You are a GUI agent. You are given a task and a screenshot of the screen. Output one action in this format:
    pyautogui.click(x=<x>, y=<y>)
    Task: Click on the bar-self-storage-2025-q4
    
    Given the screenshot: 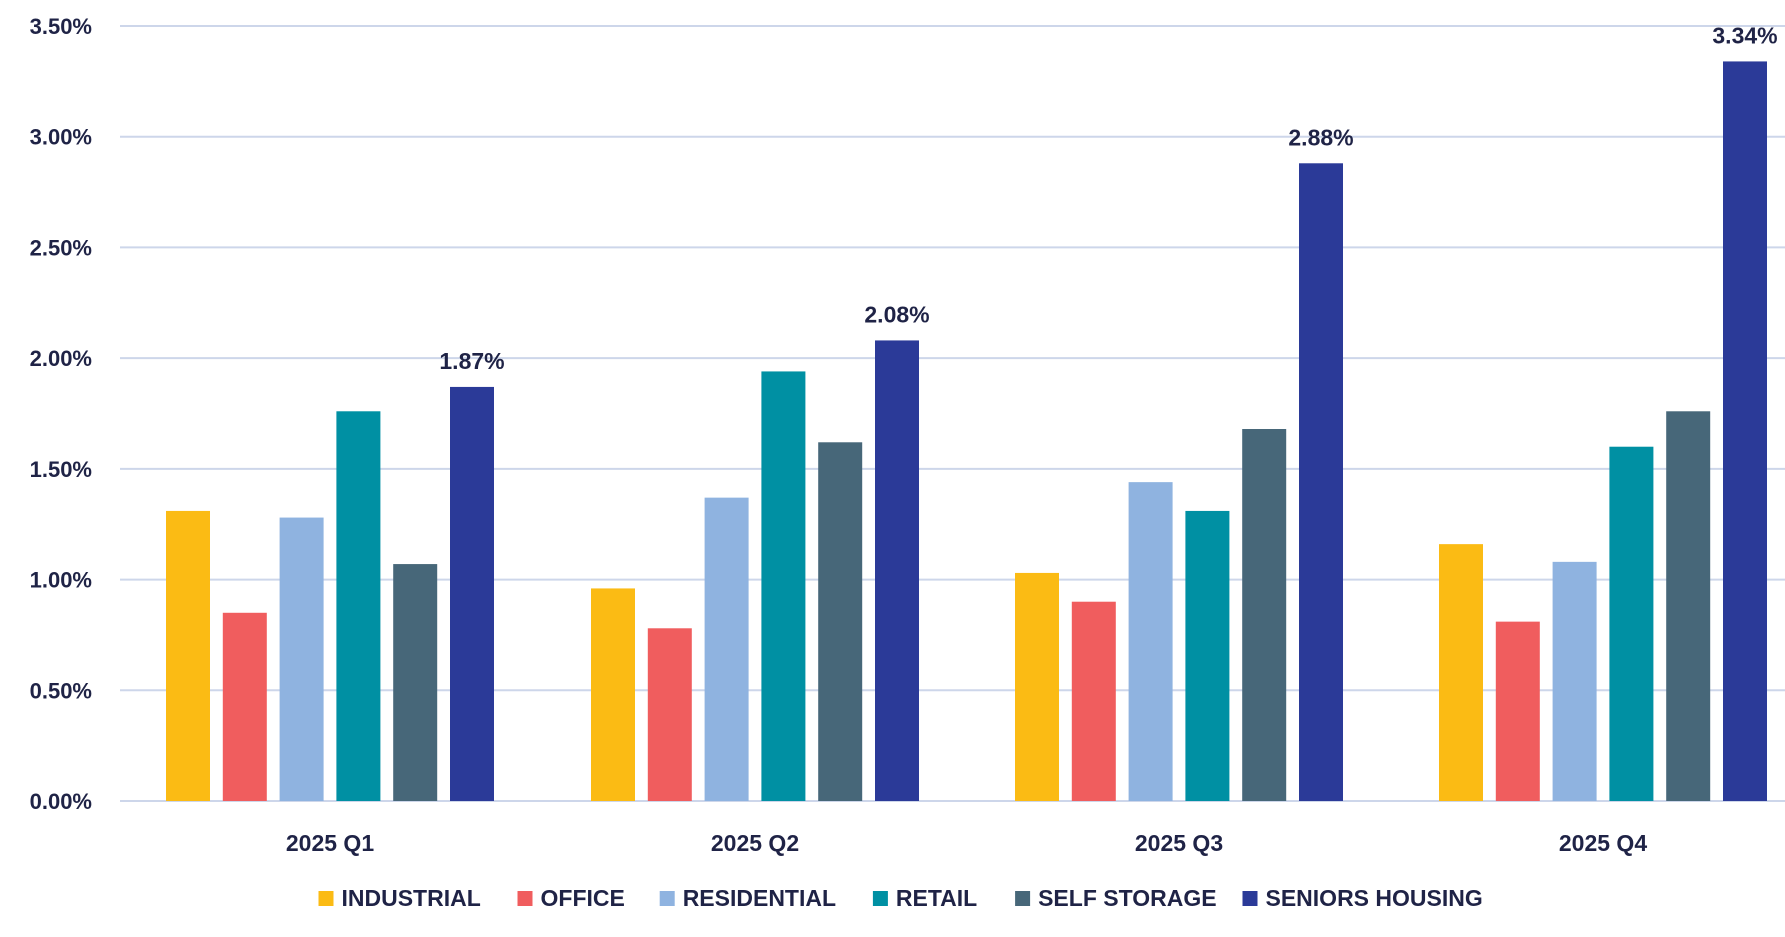 What is the action you would take?
    pyautogui.click(x=1688, y=606)
    